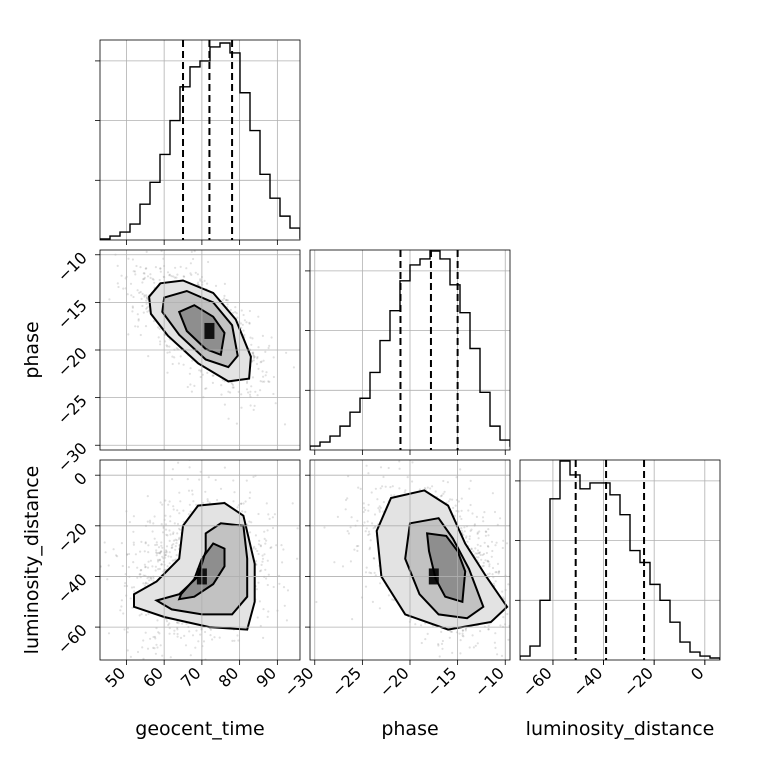  I want to click on ytick-label-luminosity_distance-2: −20, so click(72, 537).